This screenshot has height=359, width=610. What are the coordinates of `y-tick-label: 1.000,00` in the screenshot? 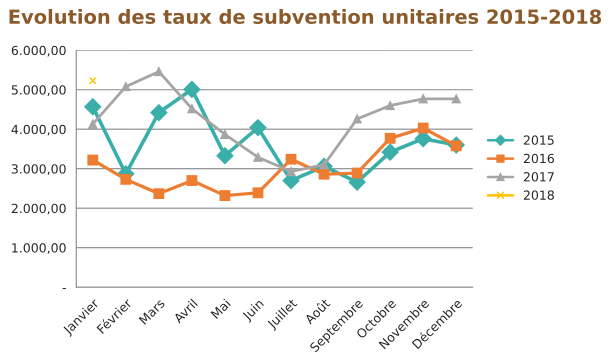 It's located at (39, 248).